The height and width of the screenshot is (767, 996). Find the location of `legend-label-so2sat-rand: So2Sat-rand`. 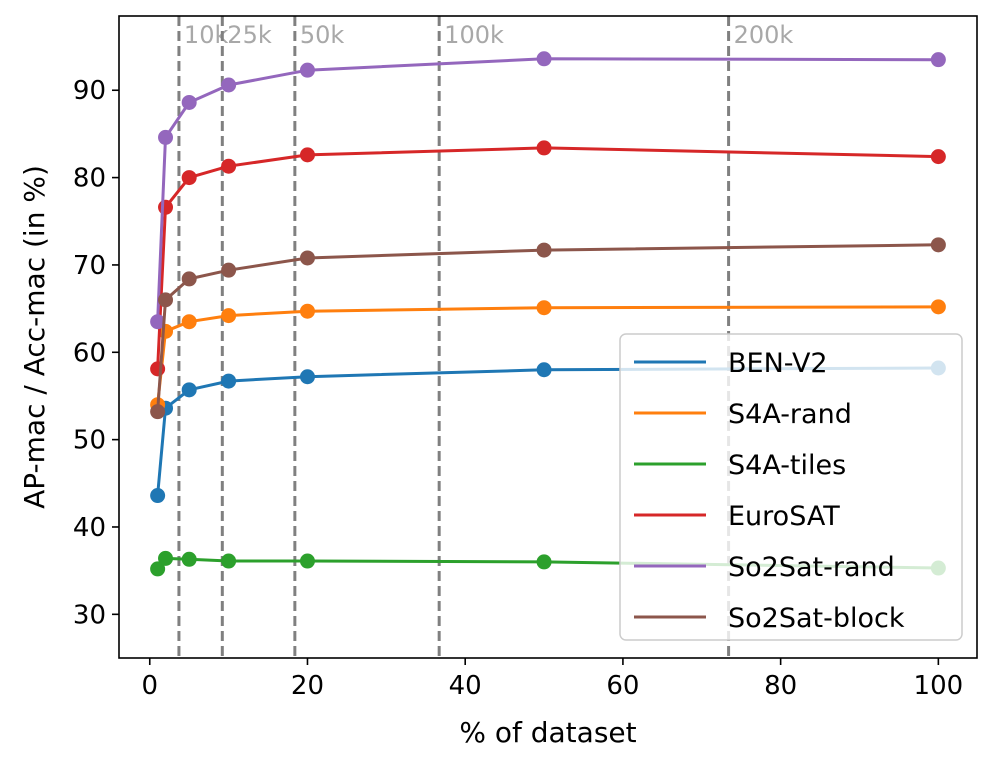

legend-label-so2sat-rand: So2Sat-rand is located at coordinates (811, 567).